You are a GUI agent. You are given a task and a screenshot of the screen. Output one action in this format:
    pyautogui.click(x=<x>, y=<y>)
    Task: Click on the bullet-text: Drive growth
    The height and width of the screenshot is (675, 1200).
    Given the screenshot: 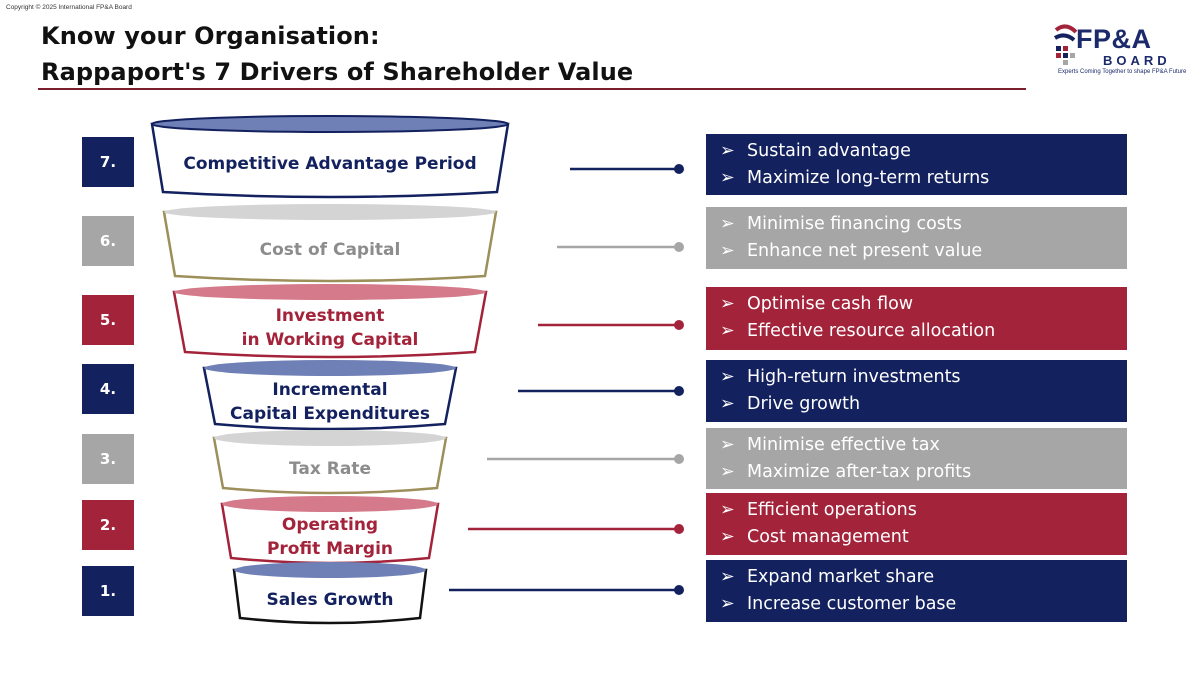 What is the action you would take?
    pyautogui.click(x=804, y=404)
    